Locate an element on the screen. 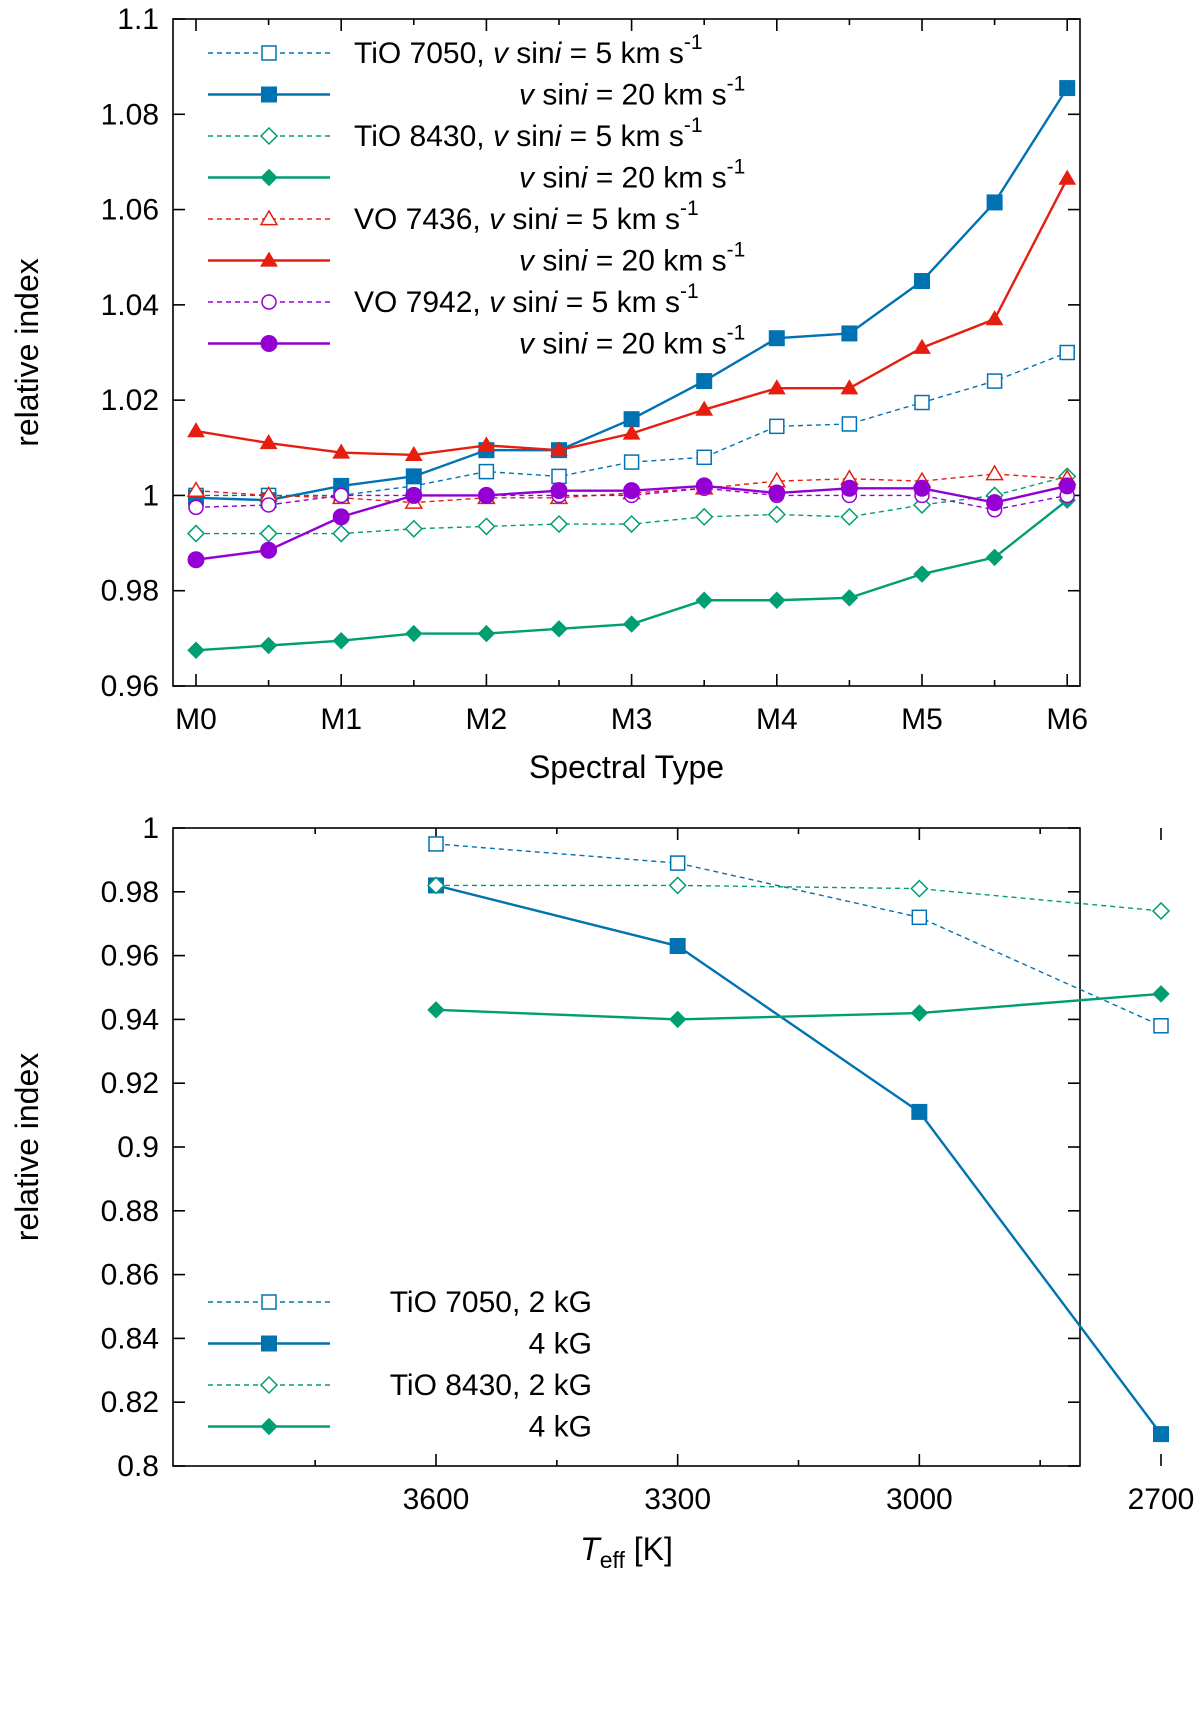 The height and width of the screenshot is (1723, 1200). y-tick-label-2: 0.84 is located at coordinates (130, 1338).